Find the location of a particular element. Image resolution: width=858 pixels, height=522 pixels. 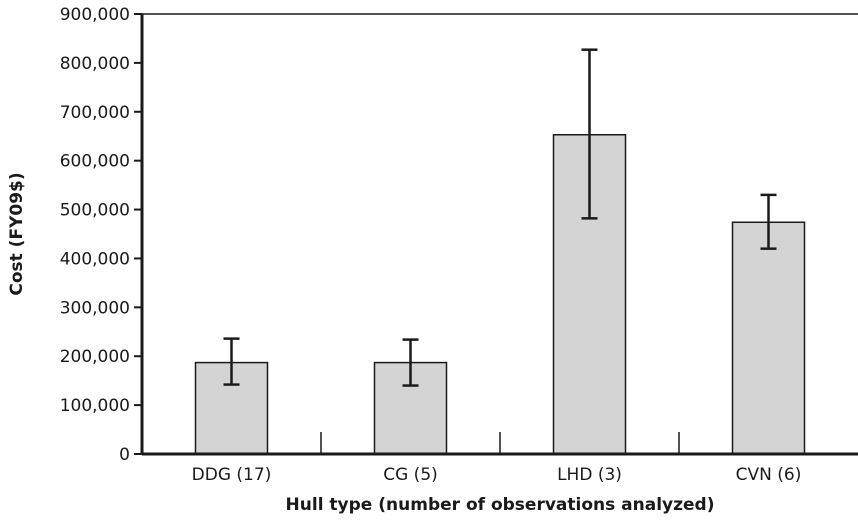

x-tick-label: LHD (3) is located at coordinates (589, 475).